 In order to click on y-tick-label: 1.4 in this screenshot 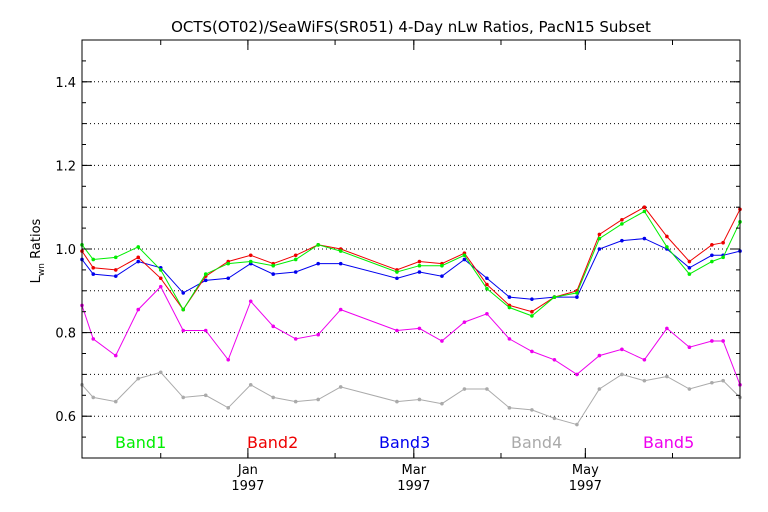, I will do `click(65, 83)`.